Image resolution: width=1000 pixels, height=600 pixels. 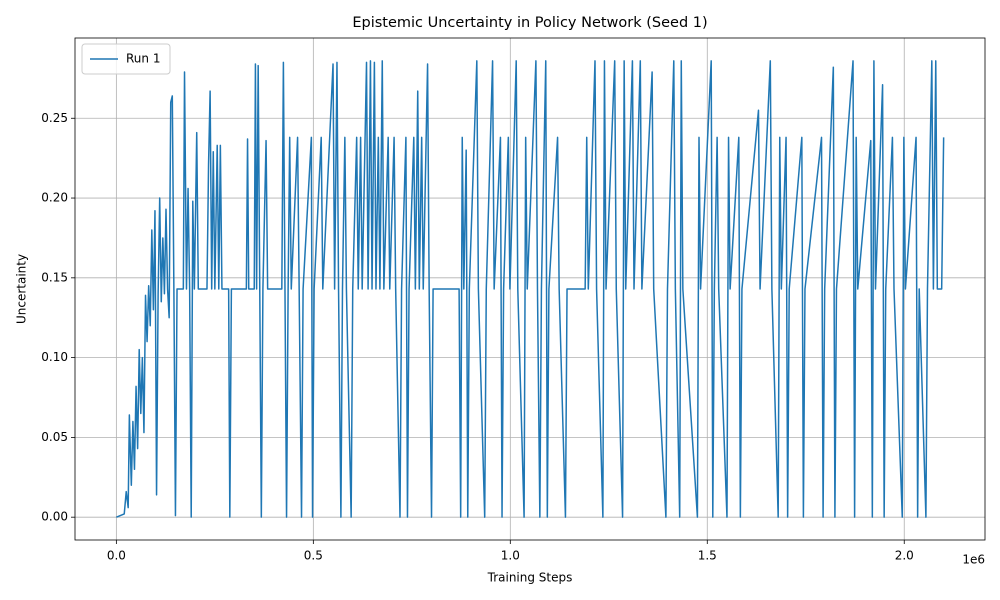 What do you see at coordinates (510, 556) in the screenshot?
I see `x-tick-label: 1.0` at bounding box center [510, 556].